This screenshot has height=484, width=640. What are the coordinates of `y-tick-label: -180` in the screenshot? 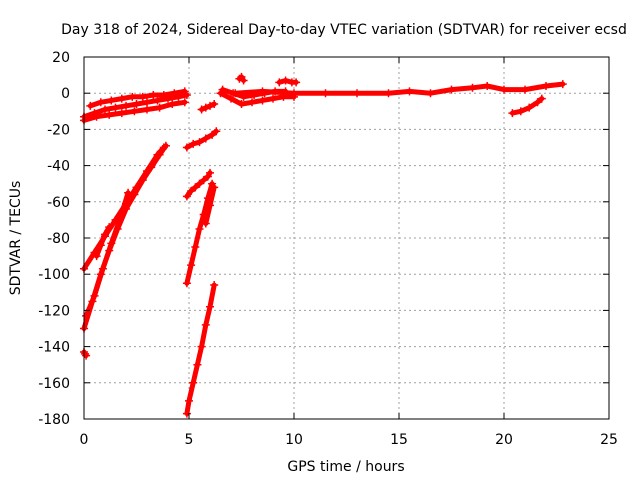 It's located at (54, 420).